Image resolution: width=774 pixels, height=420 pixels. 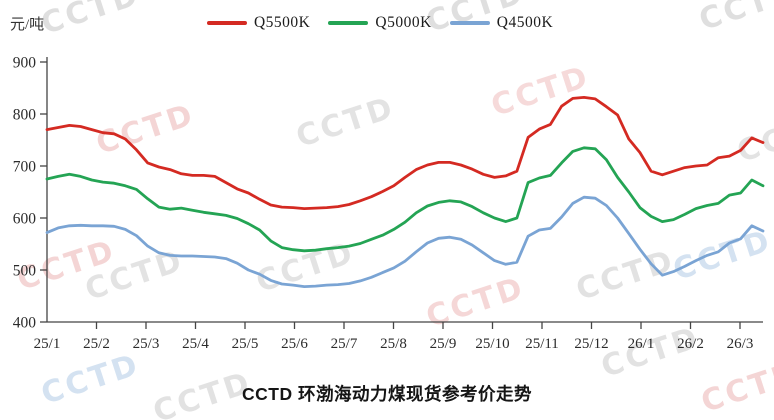 What do you see at coordinates (469, 23) in the screenshot?
I see `legend-line-swatch-q4500k` at bounding box center [469, 23].